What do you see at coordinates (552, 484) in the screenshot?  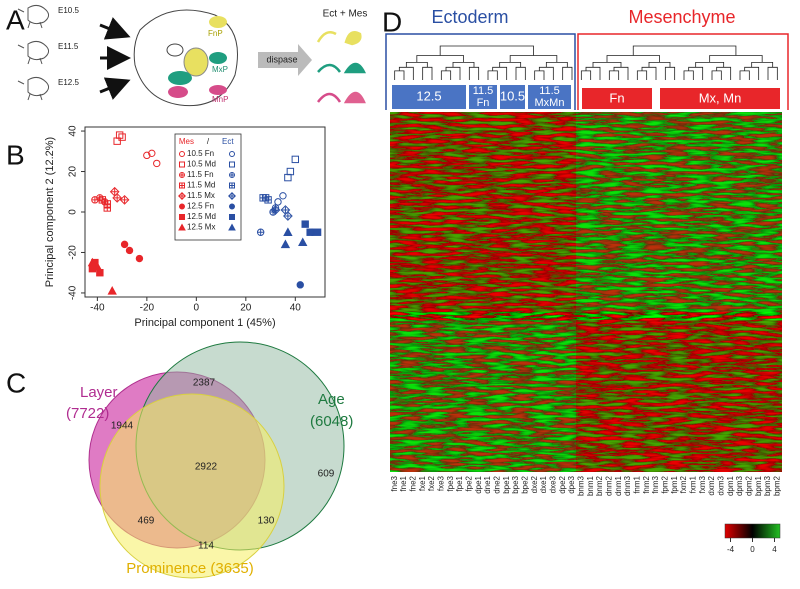 I see `column-label: dxe3` at bounding box center [552, 484].